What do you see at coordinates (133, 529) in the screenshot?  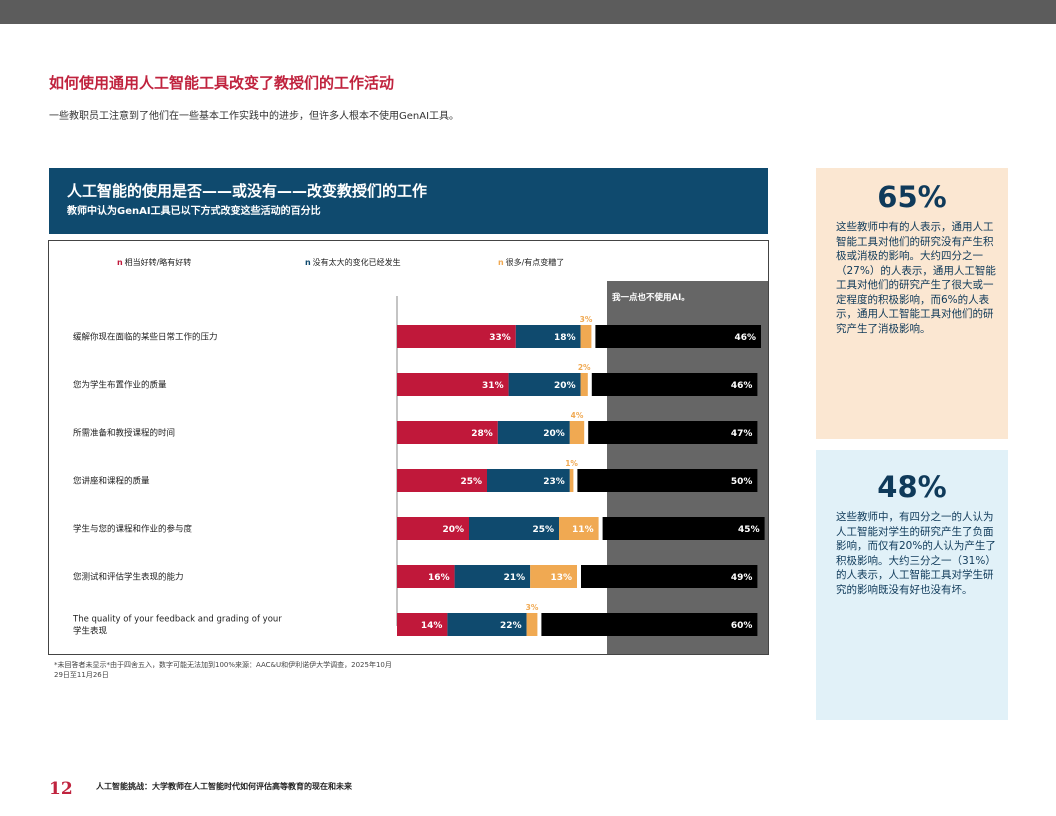 I see `category-label: 学生与您的课程和作业的参与度` at bounding box center [133, 529].